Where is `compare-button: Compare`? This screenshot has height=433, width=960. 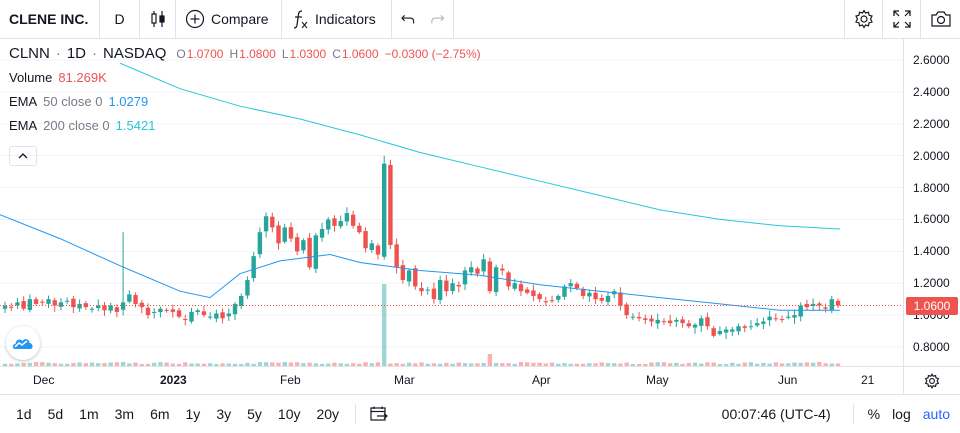 compare-button: Compare is located at coordinates (229, 19).